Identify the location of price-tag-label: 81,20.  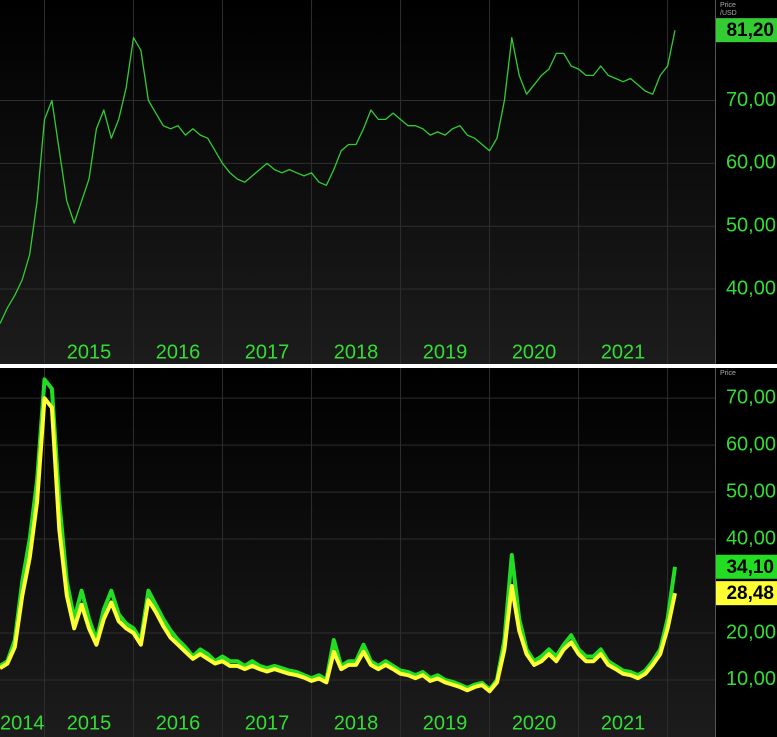
(750, 30).